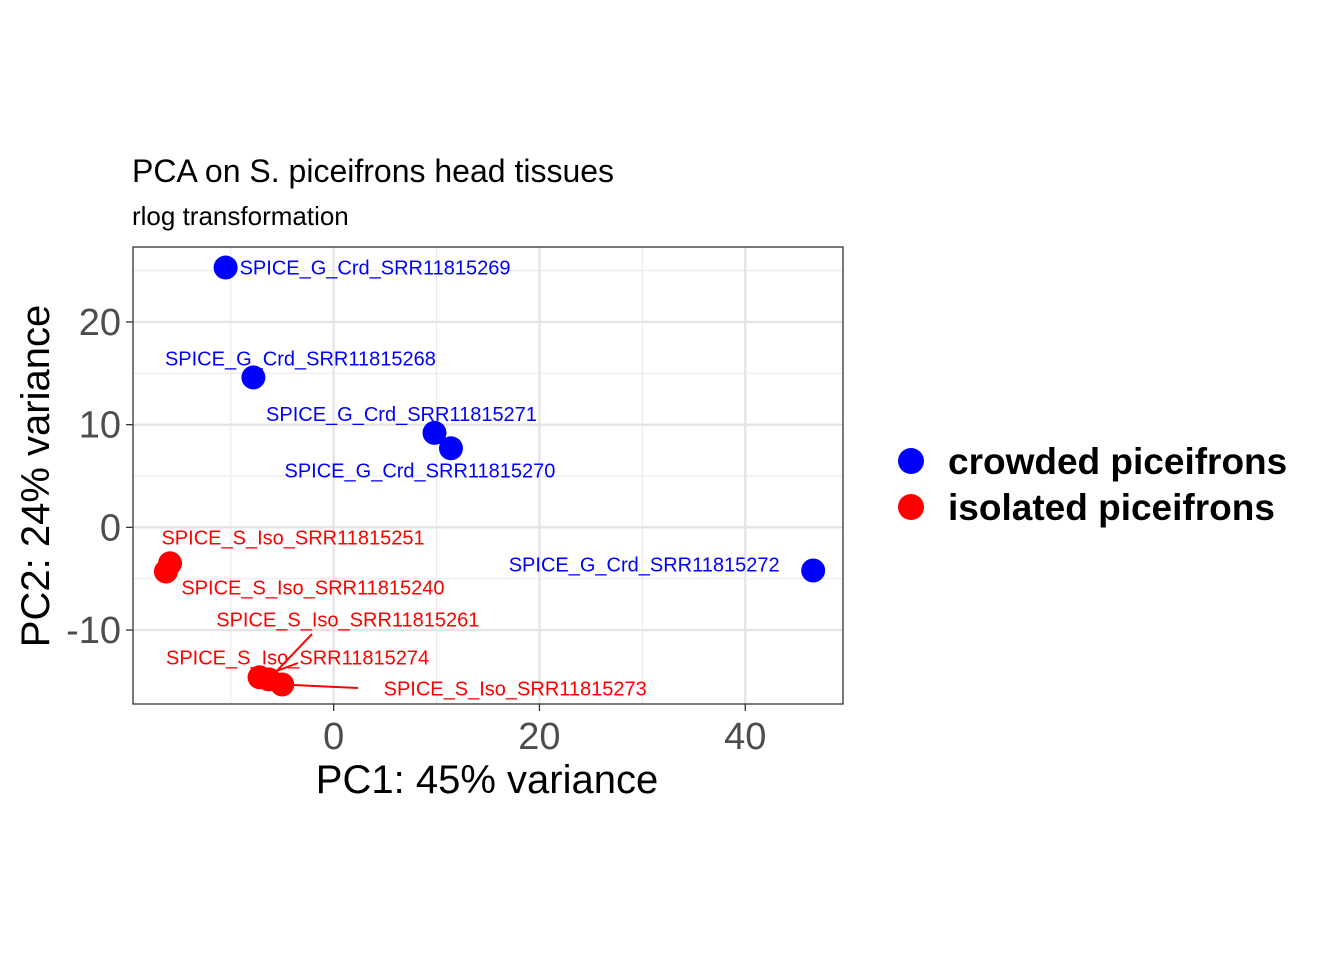  I want to click on point-label: SPICE_S_Iso_SRR11815274, so click(297, 658).